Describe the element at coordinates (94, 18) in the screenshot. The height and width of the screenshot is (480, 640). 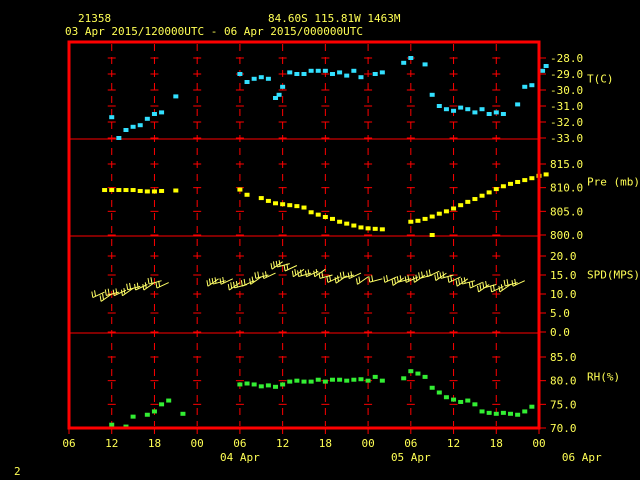
I see `station-id: 21358` at that location.